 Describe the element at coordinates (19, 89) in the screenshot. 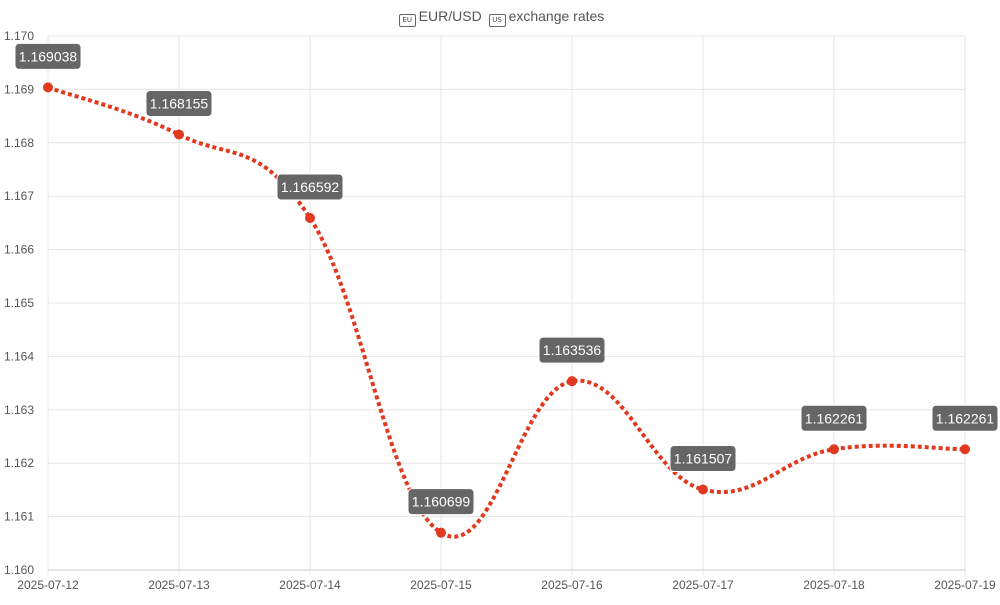

I see `y-tick-label: 1.169` at that location.